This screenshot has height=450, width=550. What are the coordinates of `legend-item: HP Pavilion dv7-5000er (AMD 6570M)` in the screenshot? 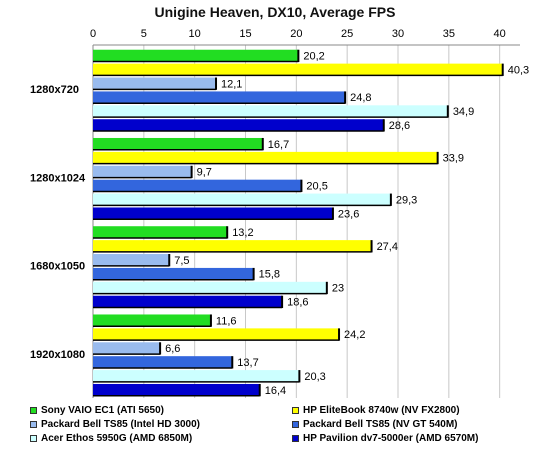 It's located at (416, 438).